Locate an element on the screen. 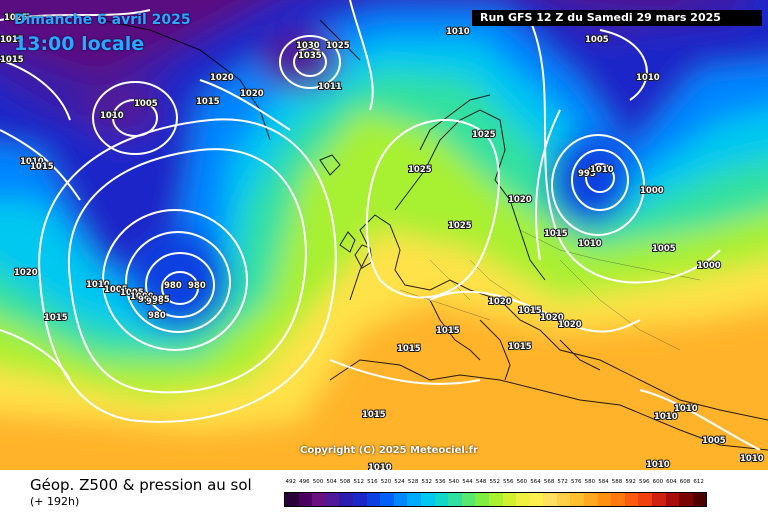 The height and width of the screenshot is (512, 768). copyright-notice: Copyright (C) 2025 Meteociel.fr is located at coordinates (389, 450).